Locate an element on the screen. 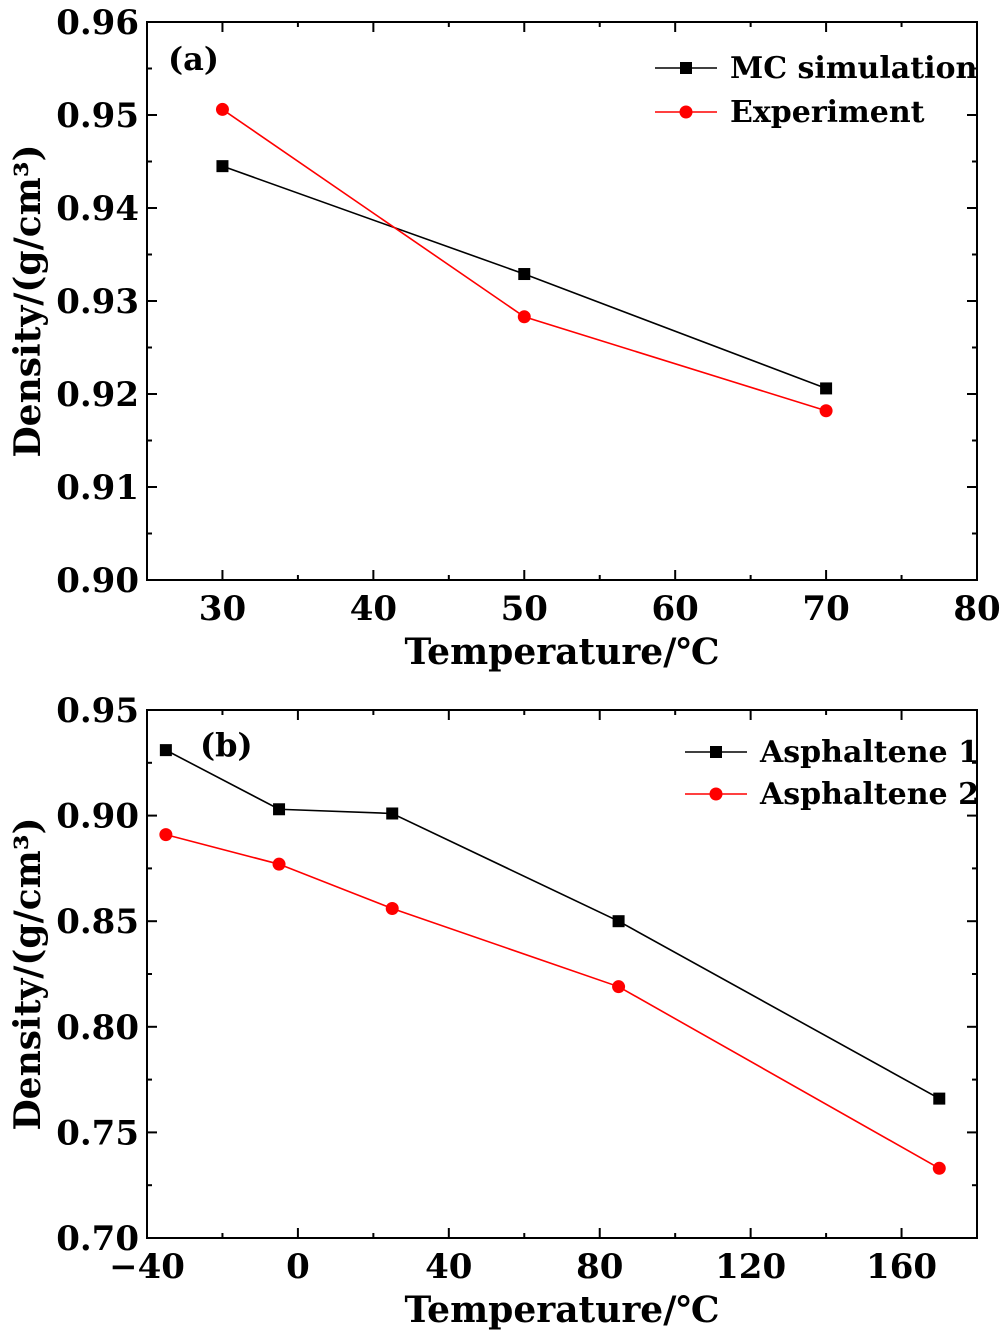  legend-entry: Experiment is located at coordinates (790, 112).